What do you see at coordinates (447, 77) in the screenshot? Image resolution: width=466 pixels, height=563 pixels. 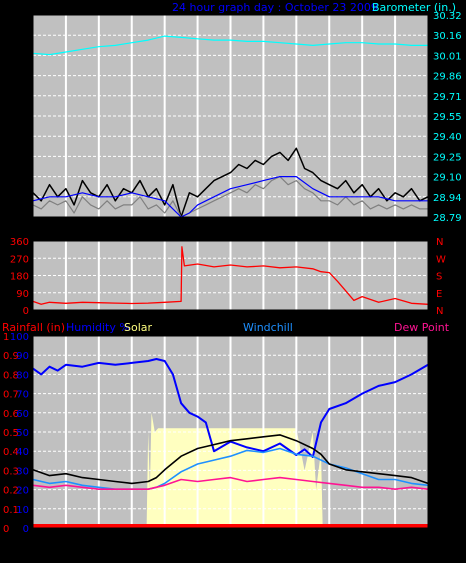 I see `barometer-tick-label: 29.86` at bounding box center [447, 77].